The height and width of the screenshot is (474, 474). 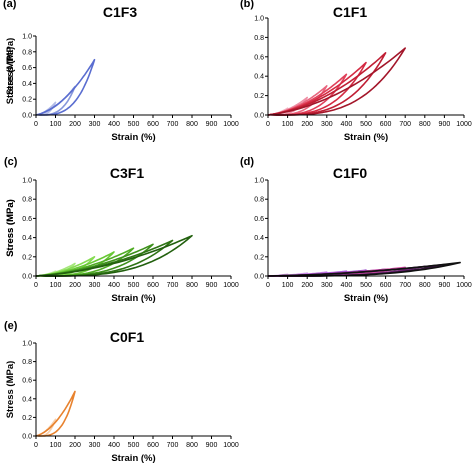 I want to click on panel-label: (e), so click(x=11, y=326).